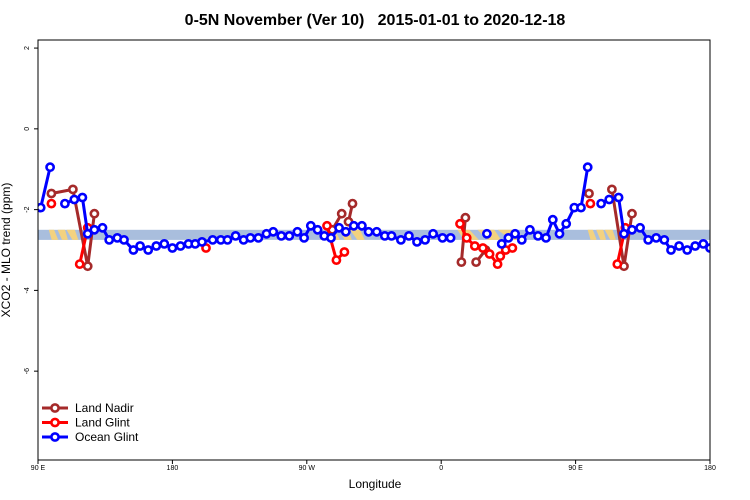  What do you see at coordinates (27, 209) in the screenshot?
I see `y-tick-label: -2` at bounding box center [27, 209].